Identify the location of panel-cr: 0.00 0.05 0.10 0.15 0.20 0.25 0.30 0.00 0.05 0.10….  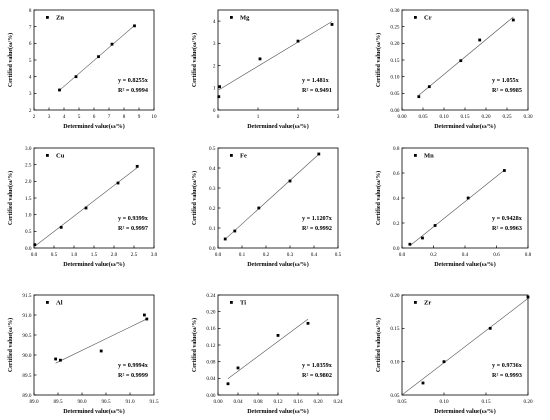
(454, 69).